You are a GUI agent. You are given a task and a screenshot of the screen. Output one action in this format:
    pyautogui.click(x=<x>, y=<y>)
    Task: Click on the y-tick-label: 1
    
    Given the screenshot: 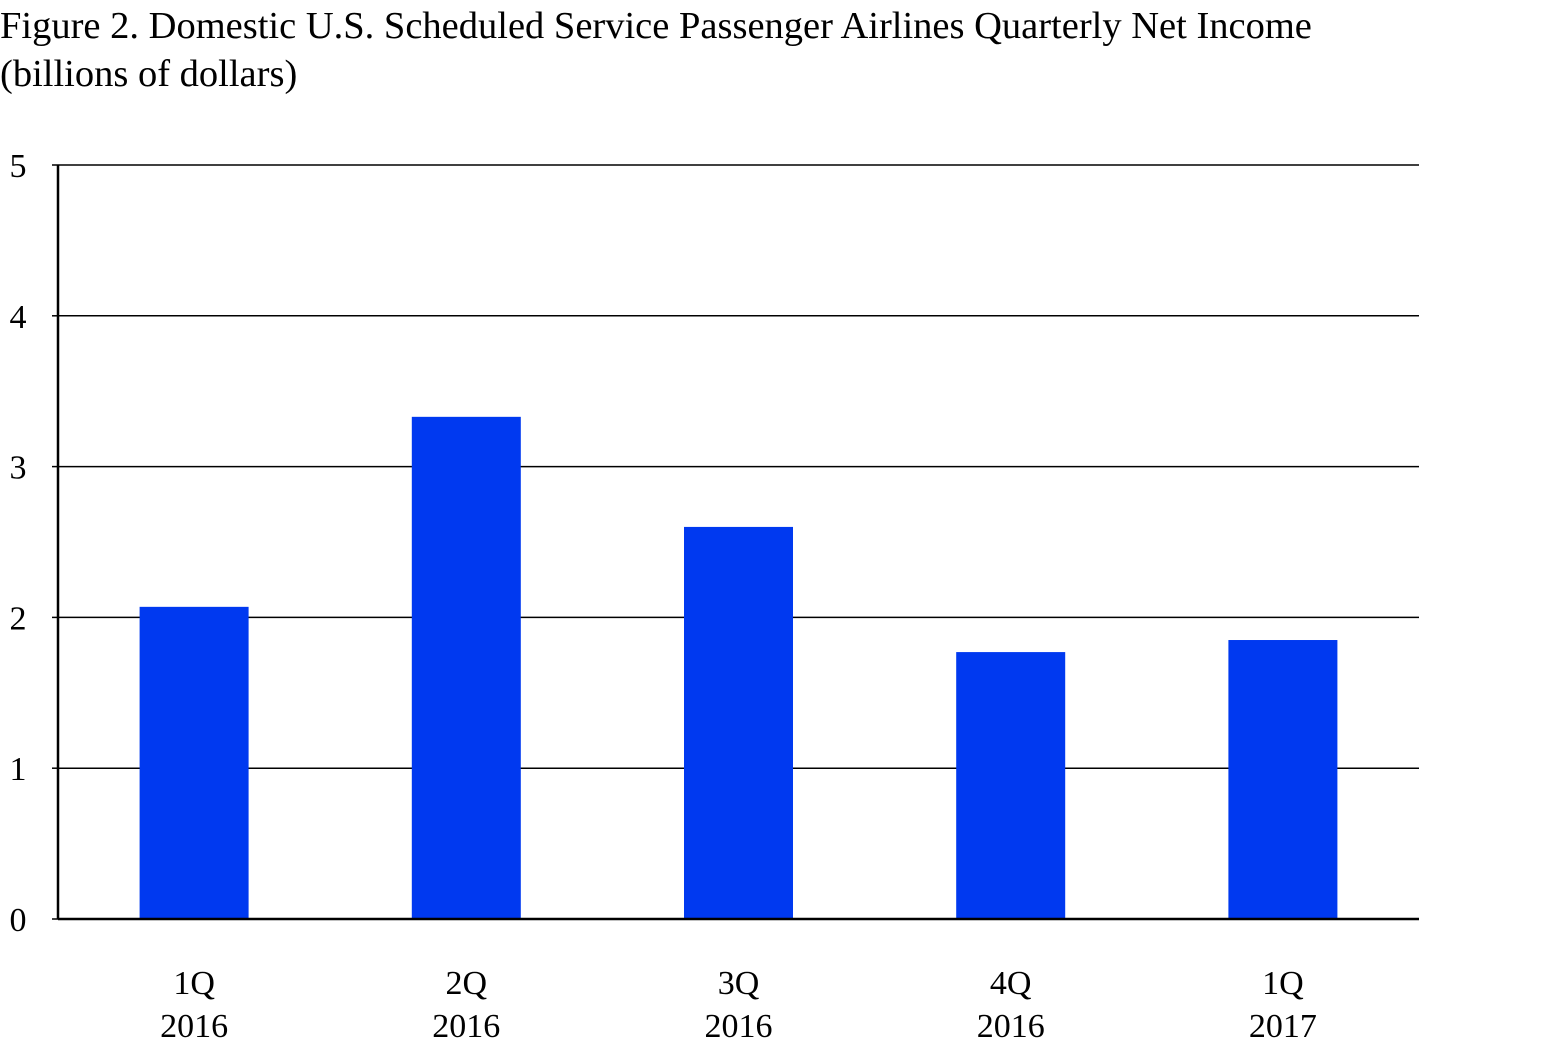 What is the action you would take?
    pyautogui.click(x=18, y=769)
    